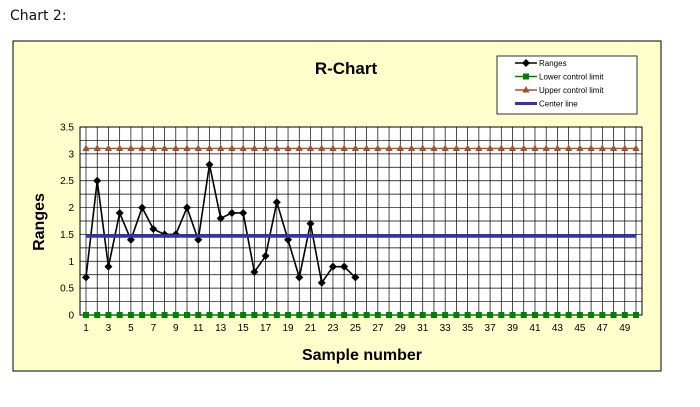 The width and height of the screenshot is (700, 407). I want to click on x-tick-label: 23, so click(333, 328).